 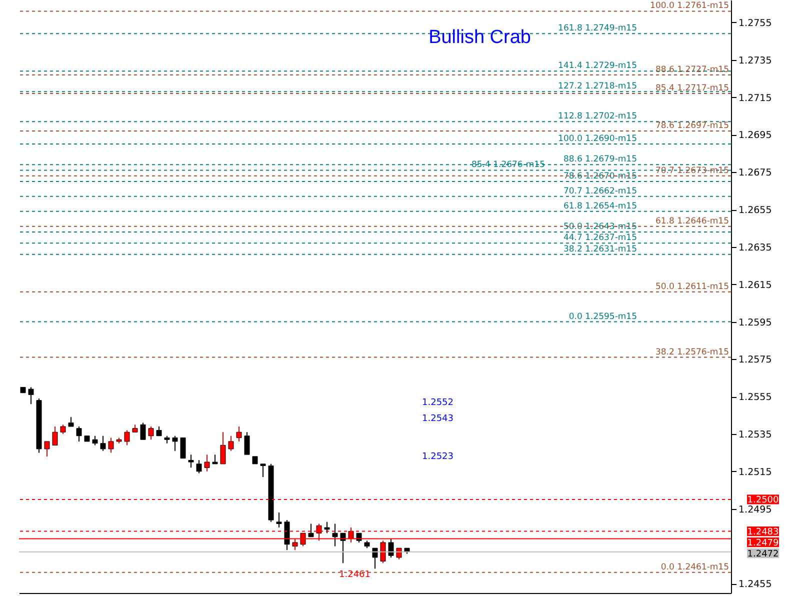 I want to click on ref-line-label: 0.0 1.2461-m15, so click(x=694, y=567).